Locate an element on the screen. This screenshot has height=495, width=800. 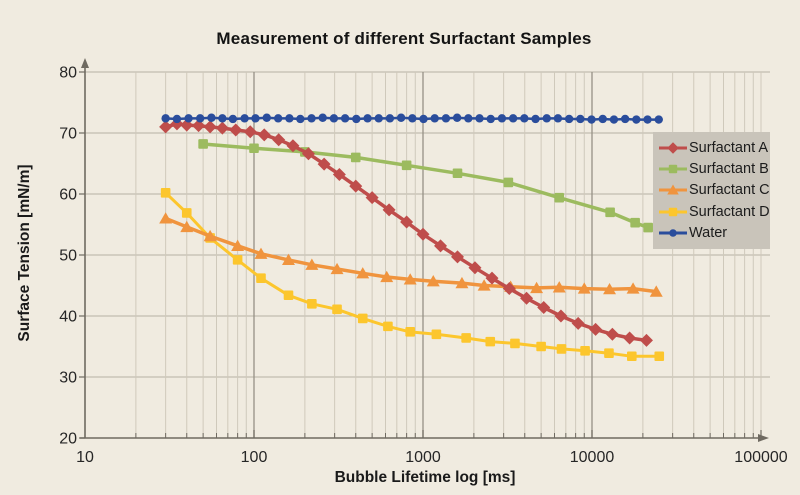
legend-item-surfactant-b: Surfactant B is located at coordinates (713, 169).